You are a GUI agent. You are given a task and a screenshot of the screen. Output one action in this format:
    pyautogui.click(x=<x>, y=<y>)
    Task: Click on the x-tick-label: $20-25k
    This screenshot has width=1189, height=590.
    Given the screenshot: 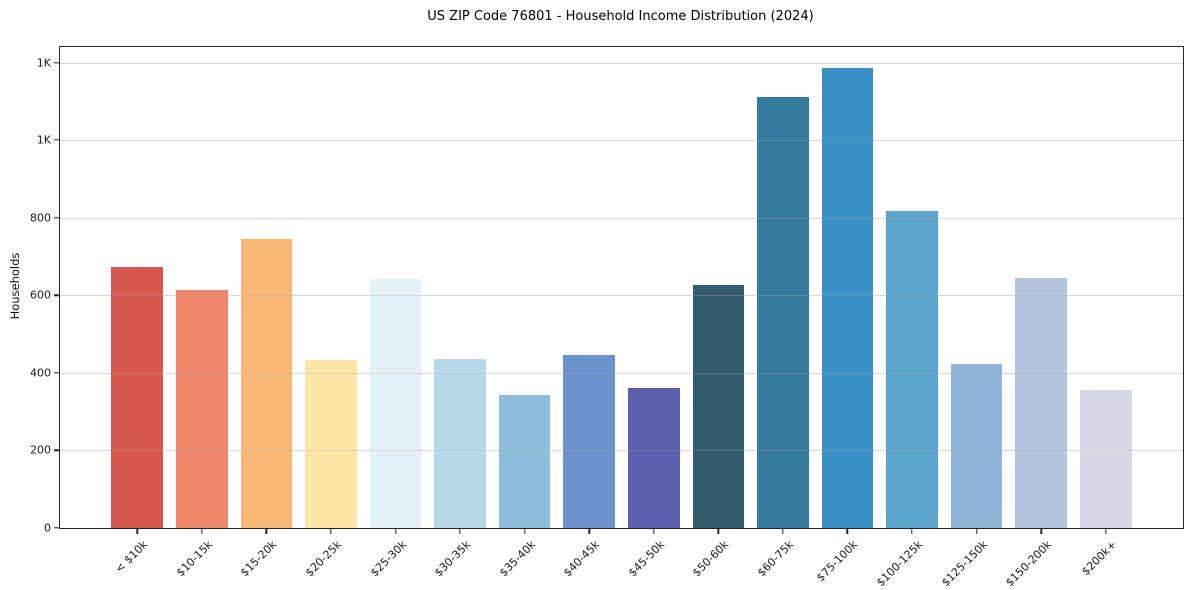 What is the action you would take?
    pyautogui.click(x=323, y=559)
    